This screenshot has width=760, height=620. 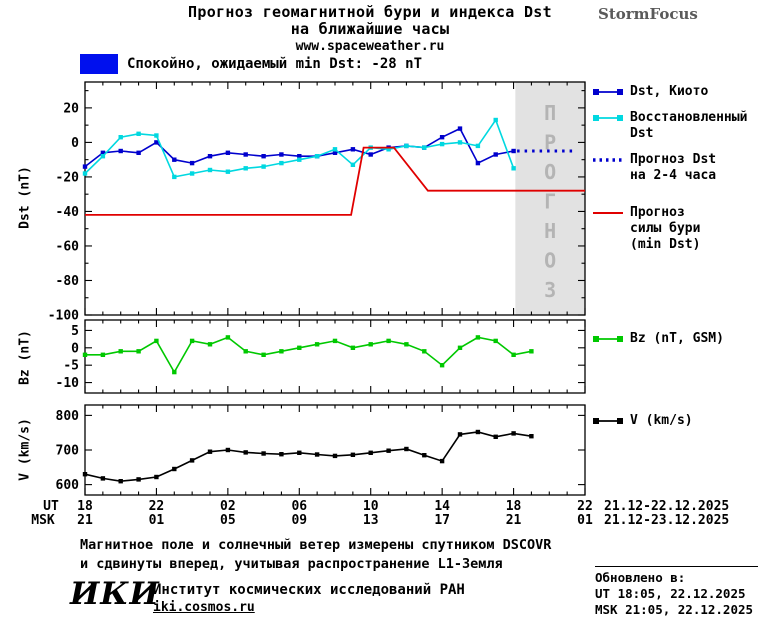 What do you see at coordinates (204, 607) in the screenshot?
I see `iki-site-link: iki.cosmos.ru` at bounding box center [204, 607].